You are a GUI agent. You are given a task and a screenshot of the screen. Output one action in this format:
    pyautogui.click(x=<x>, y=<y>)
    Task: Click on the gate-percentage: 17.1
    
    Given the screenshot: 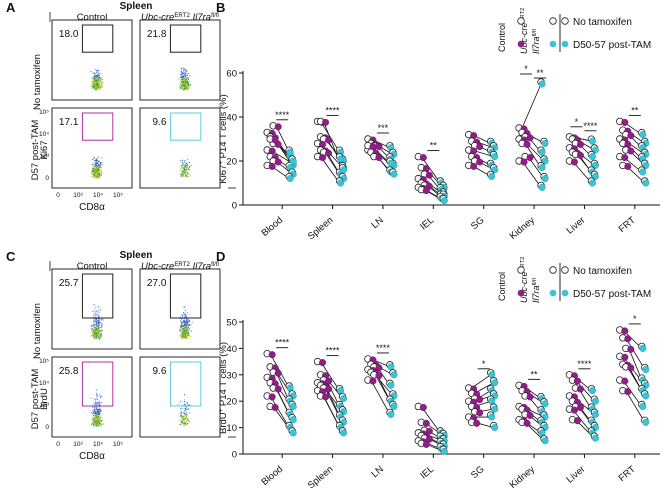 What is the action you would take?
    pyautogui.click(x=69, y=122)
    